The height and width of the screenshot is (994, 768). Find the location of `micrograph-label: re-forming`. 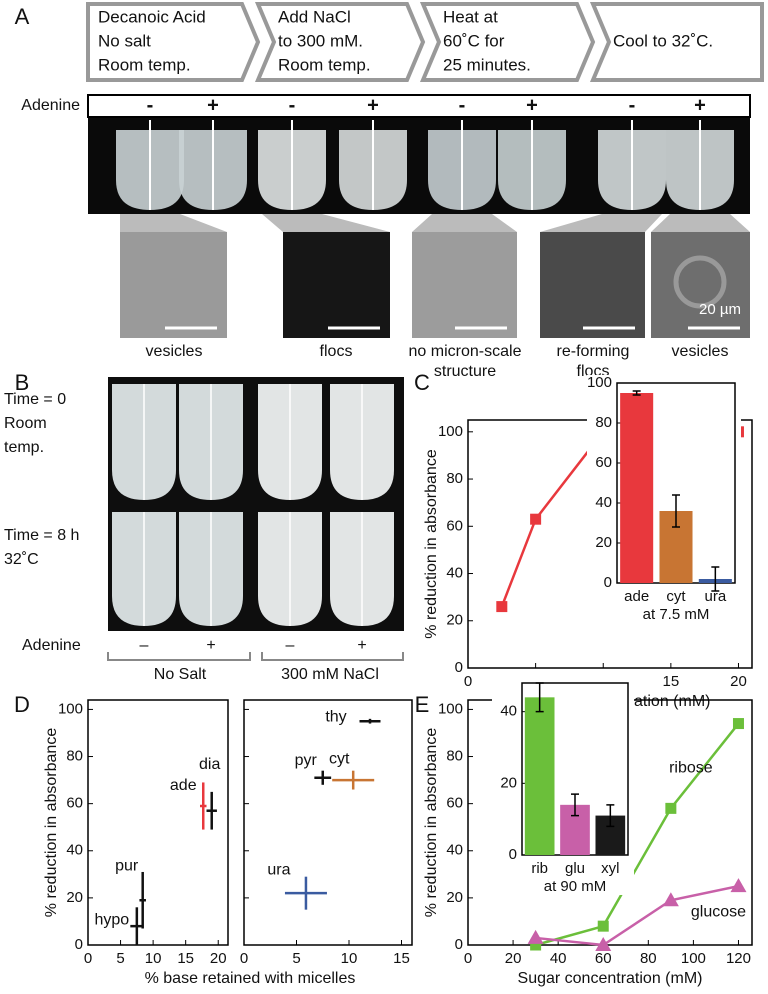

micrograph-label: re-forming is located at coordinates (593, 351).